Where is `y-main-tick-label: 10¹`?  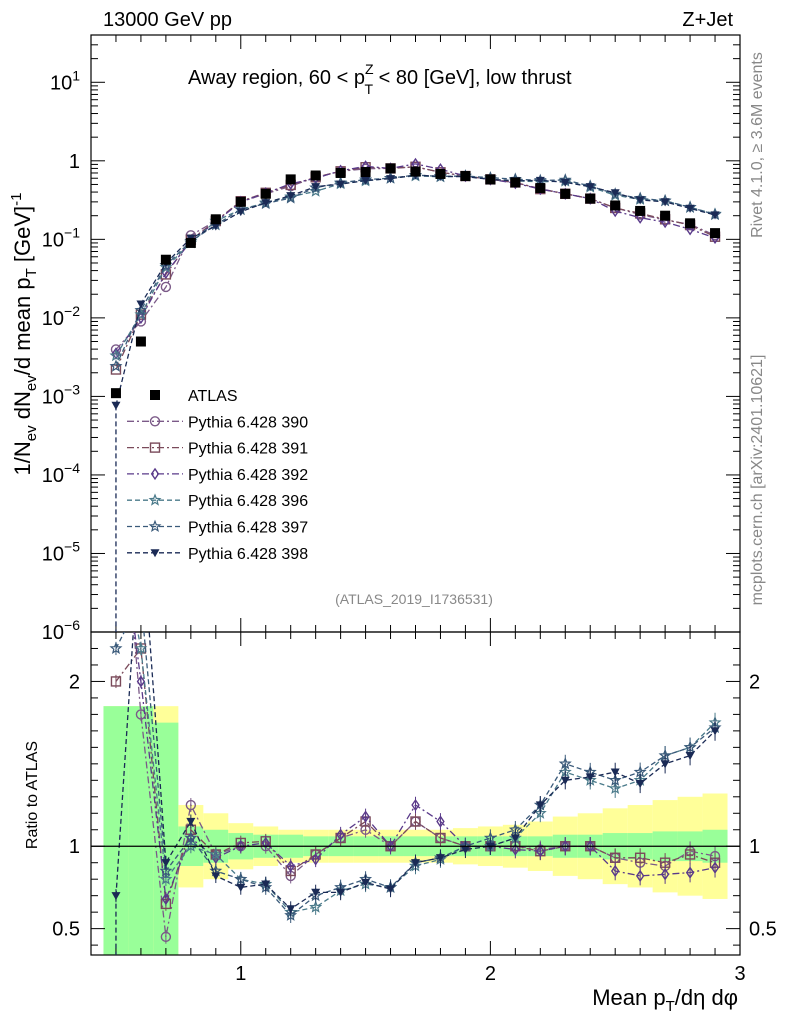
y-main-tick-label: 10¹ is located at coordinates (65, 80).